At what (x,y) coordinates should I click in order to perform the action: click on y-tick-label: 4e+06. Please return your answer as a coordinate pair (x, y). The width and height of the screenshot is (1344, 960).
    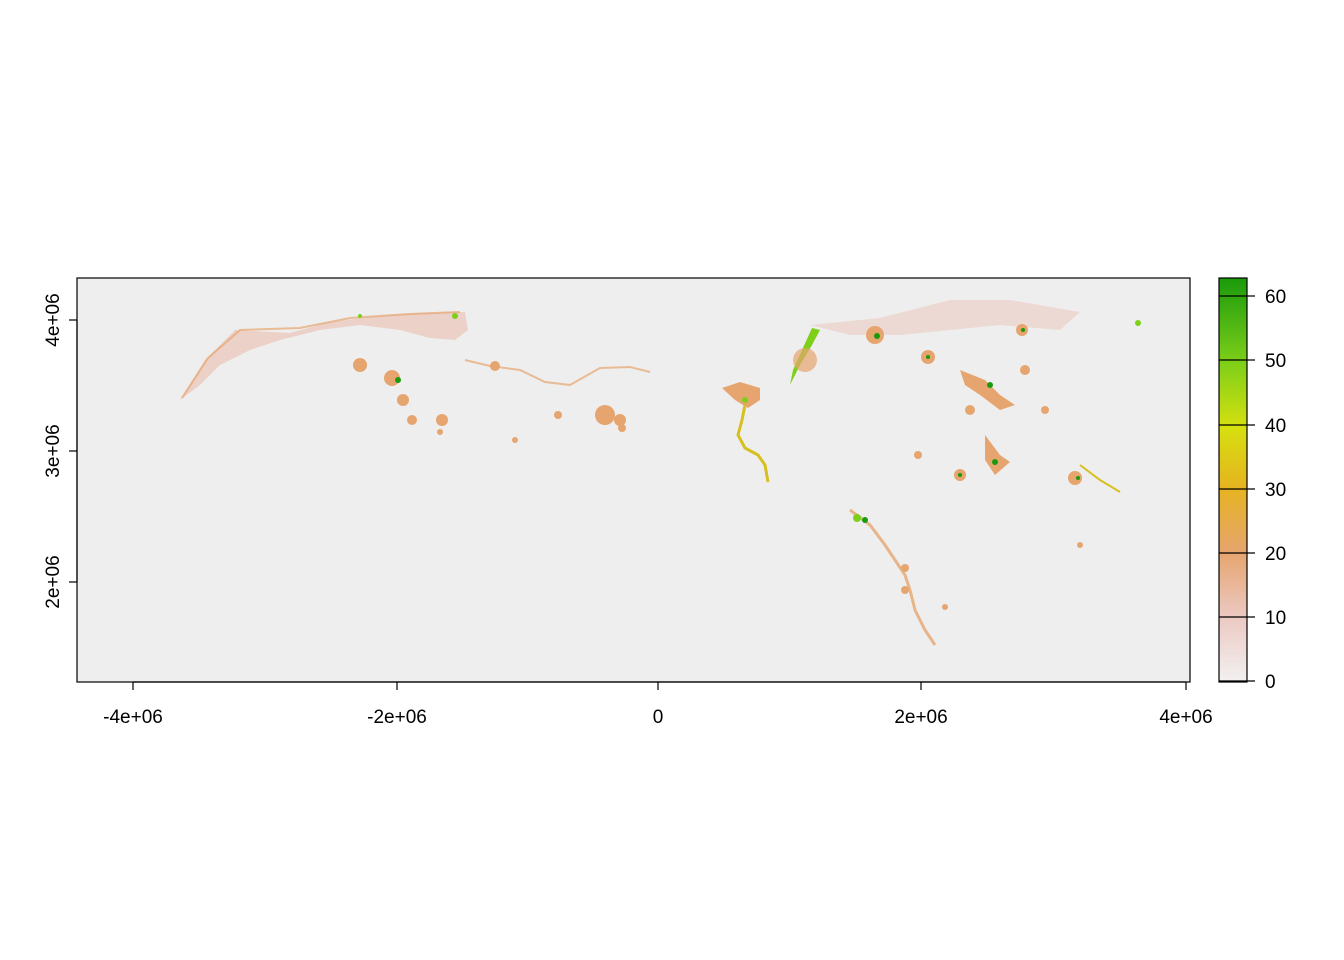
    Looking at the image, I should click on (53, 319).